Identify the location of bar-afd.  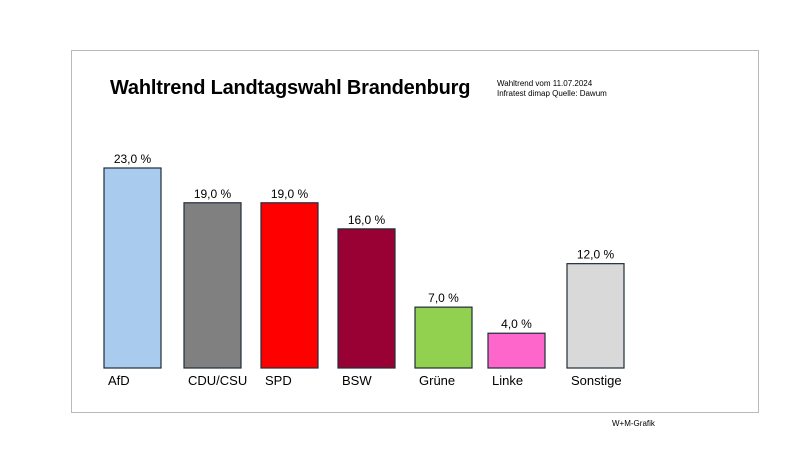
(132, 268).